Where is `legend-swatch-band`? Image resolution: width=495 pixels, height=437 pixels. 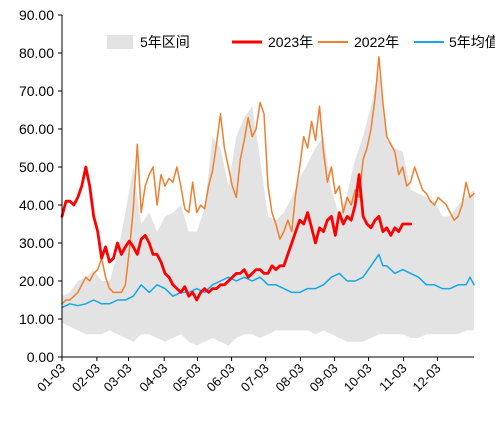 legend-swatch-band is located at coordinates (120, 42).